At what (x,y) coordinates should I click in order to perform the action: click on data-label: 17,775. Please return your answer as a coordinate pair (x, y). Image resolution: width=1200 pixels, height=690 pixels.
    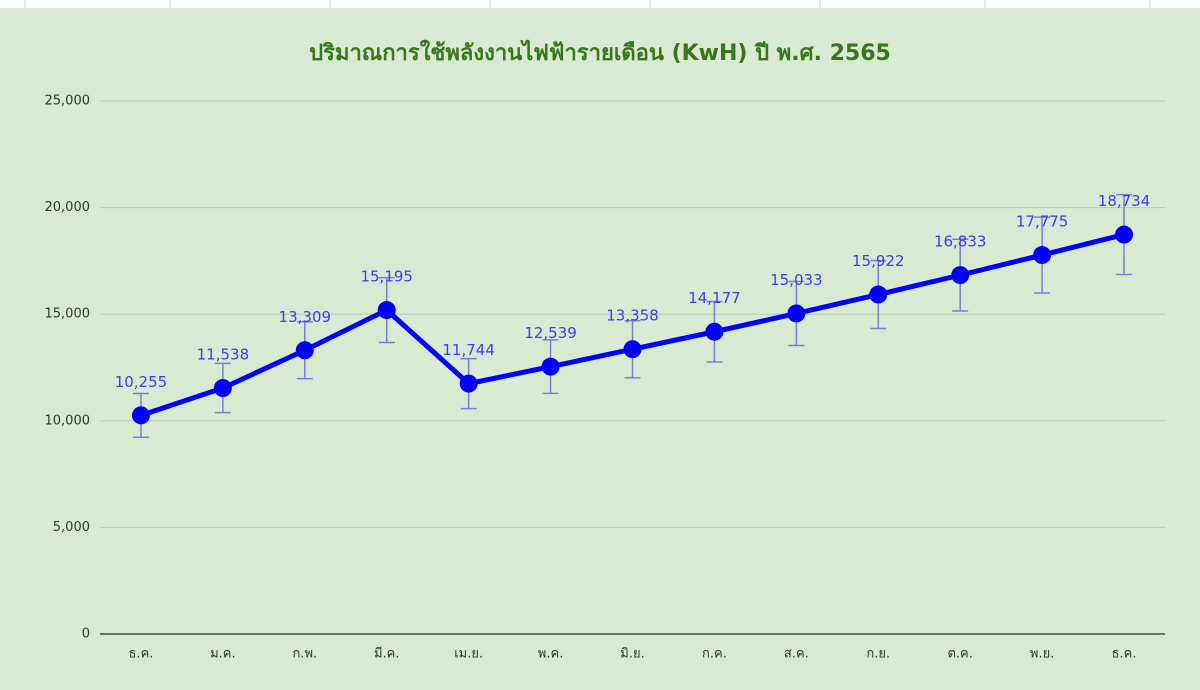
    Looking at the image, I should click on (1042, 222).